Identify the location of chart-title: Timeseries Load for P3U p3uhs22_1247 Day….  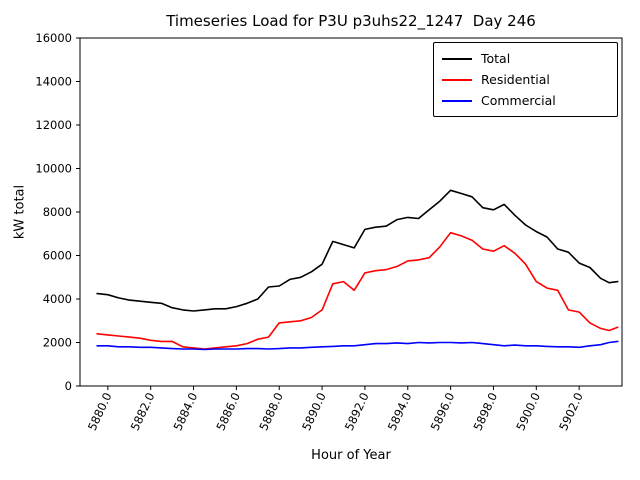
(351, 21).